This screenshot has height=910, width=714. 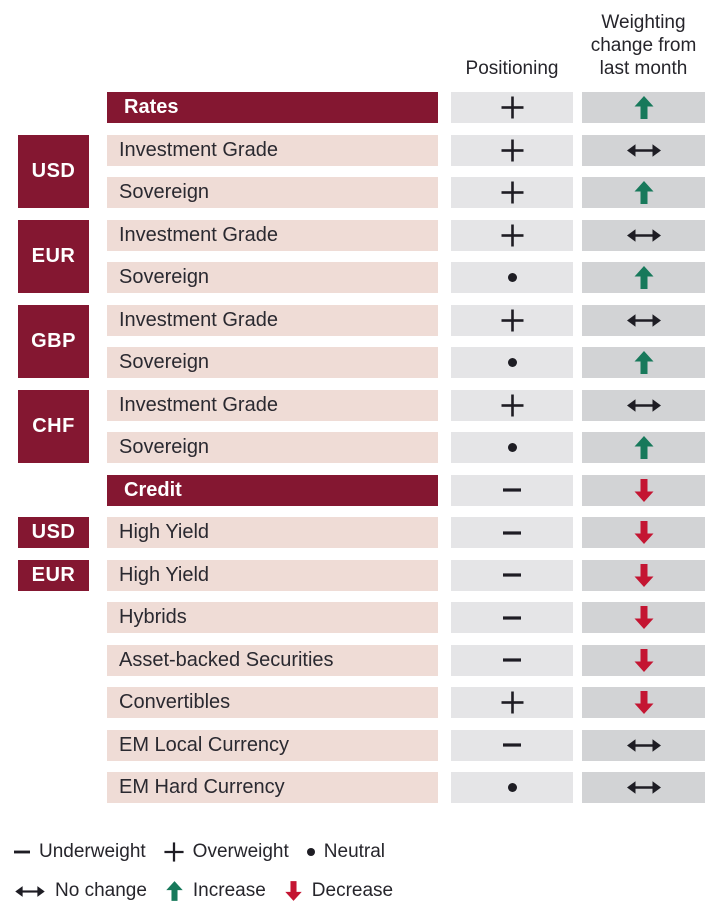 I want to click on row-label: Hybrids, so click(x=272, y=617).